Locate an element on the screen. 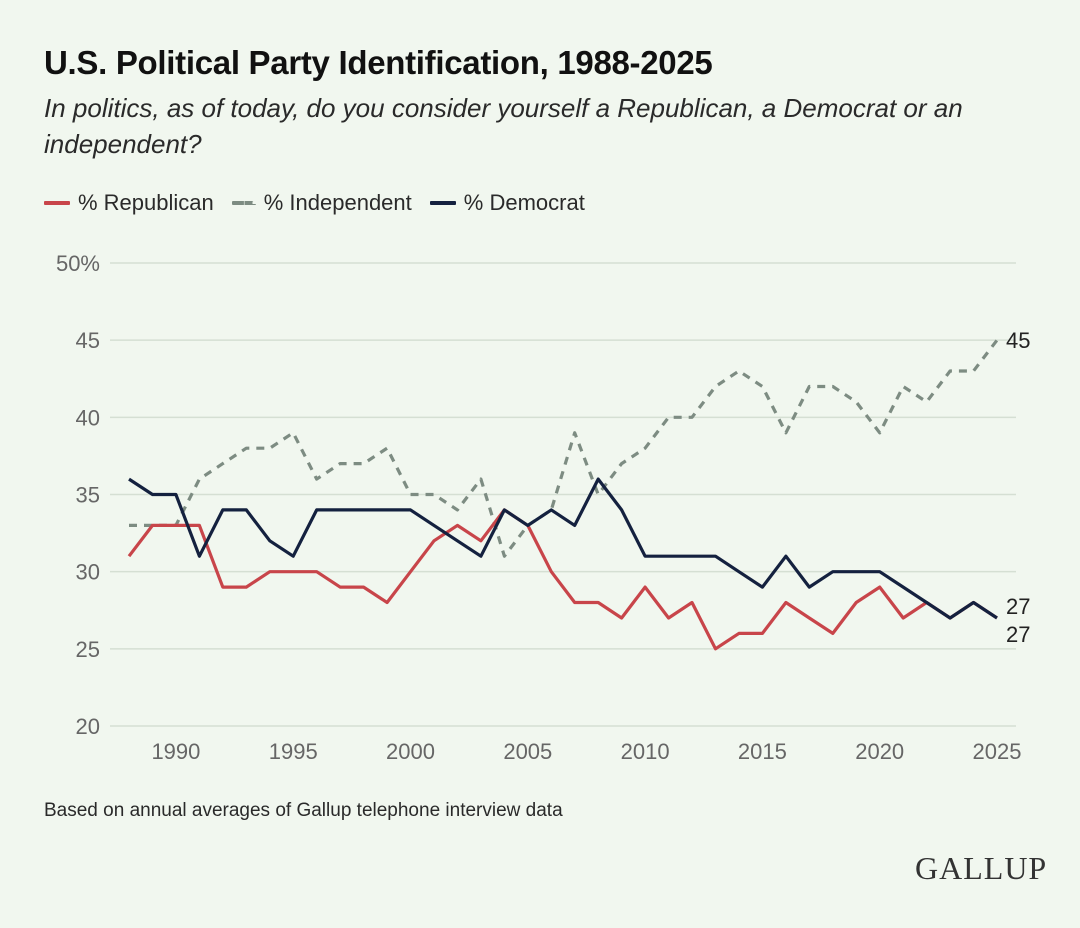  x-tick-label: 1990 is located at coordinates (175, 751).